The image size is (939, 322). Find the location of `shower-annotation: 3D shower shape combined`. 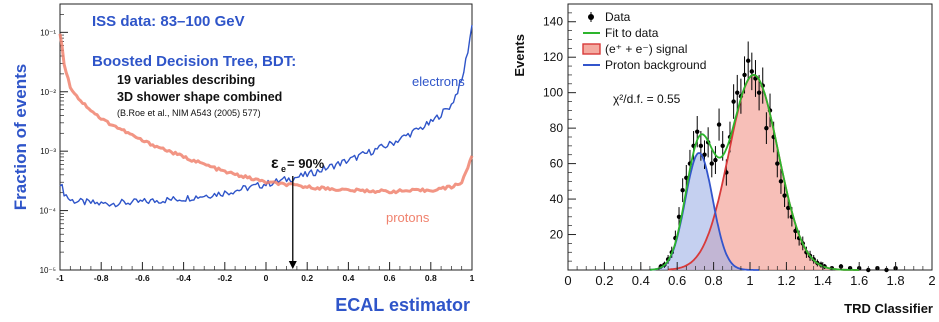

shower-annotation: 3D shower shape combined is located at coordinates (199, 97).